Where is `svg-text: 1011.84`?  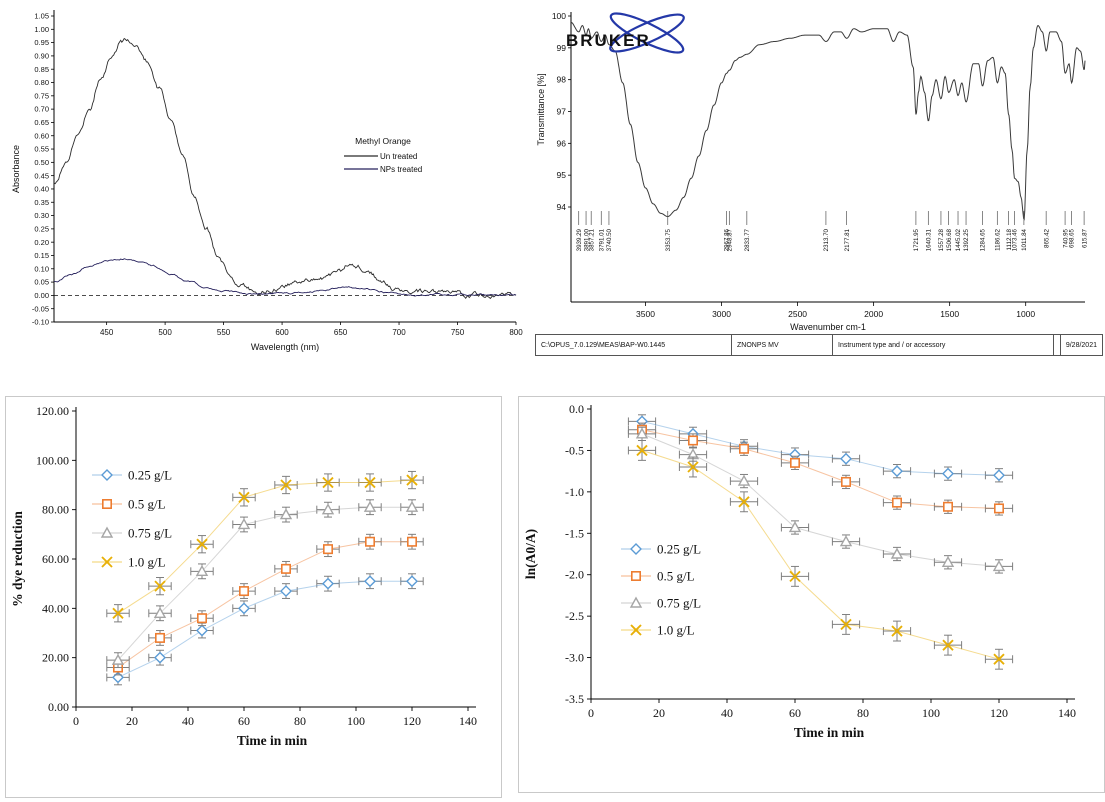 svg-text: 1011.84 is located at coordinates (1024, 239).